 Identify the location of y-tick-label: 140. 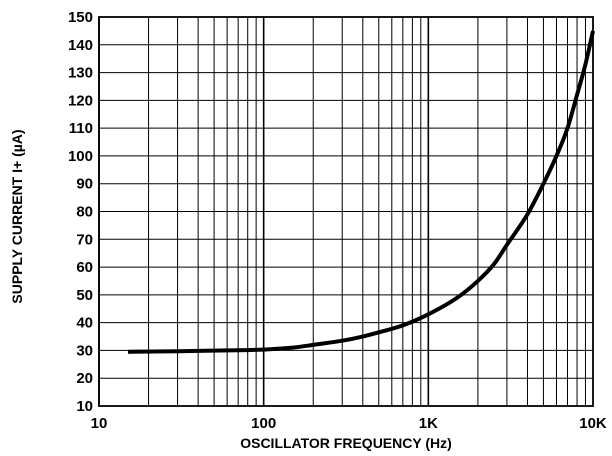
(80, 45).